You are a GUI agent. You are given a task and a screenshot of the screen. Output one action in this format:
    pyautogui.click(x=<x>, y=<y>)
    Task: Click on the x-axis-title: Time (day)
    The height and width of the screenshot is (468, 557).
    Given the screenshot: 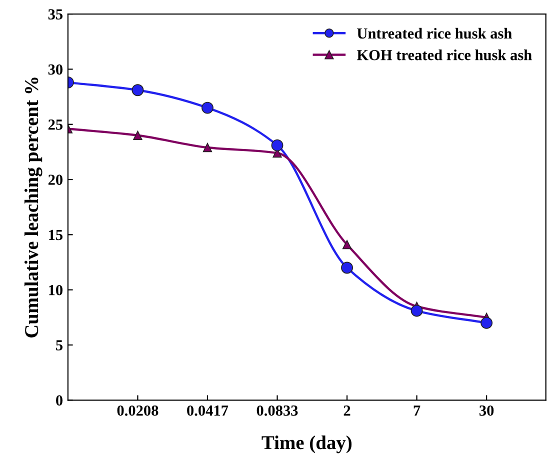 What is the action you would take?
    pyautogui.click(x=307, y=445)
    